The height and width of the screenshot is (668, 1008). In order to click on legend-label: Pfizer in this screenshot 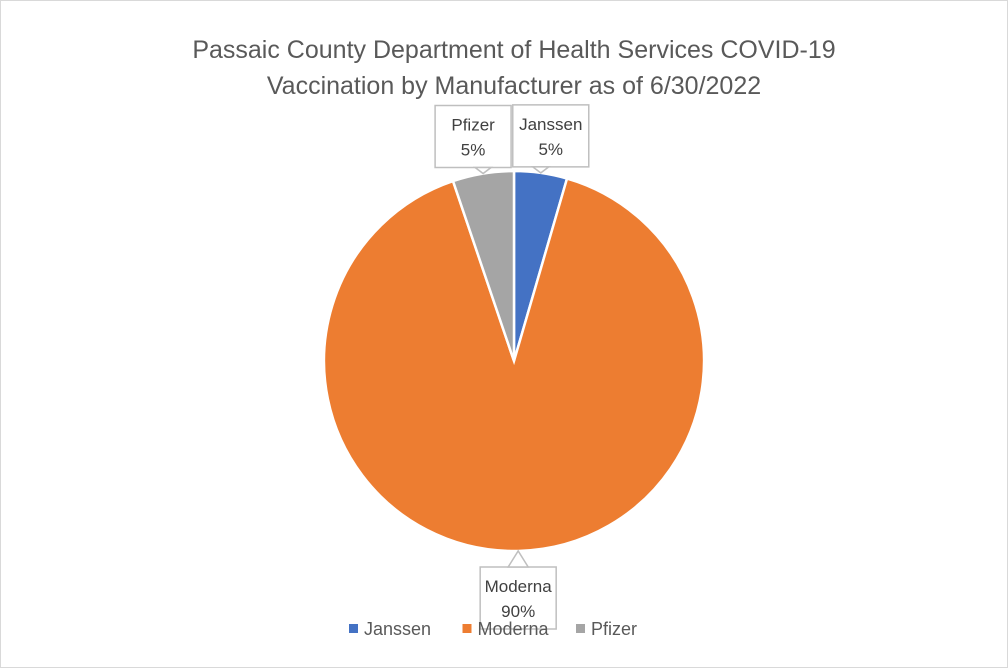, I will do `click(614, 629)`.